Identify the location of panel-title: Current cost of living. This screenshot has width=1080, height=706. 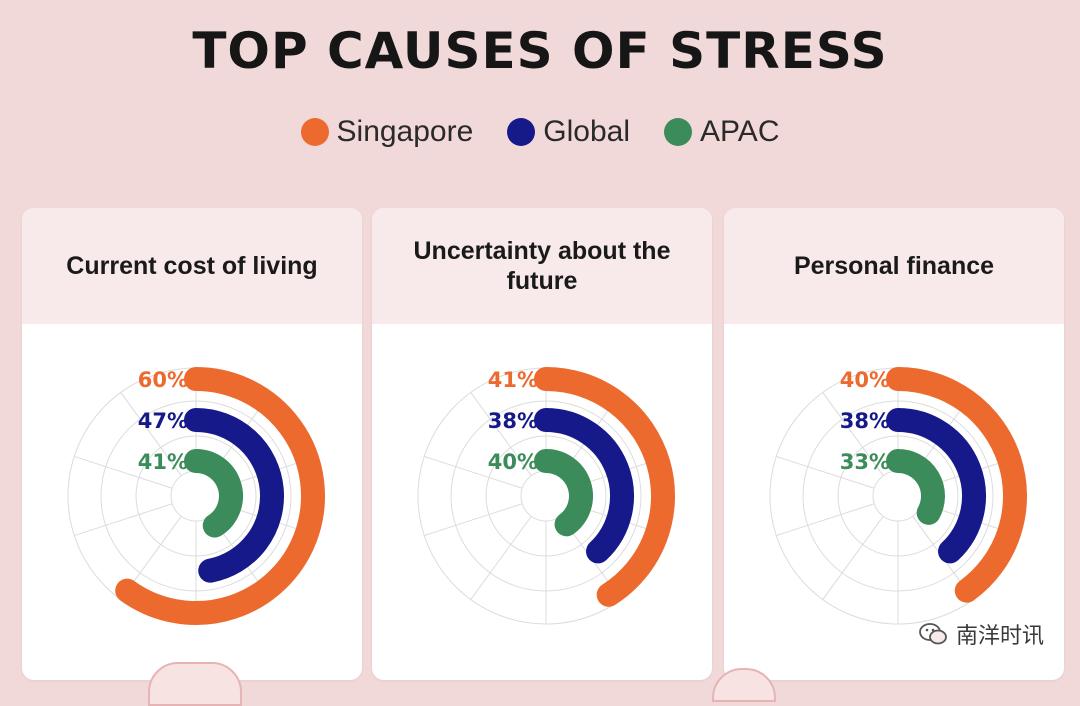
(192, 266).